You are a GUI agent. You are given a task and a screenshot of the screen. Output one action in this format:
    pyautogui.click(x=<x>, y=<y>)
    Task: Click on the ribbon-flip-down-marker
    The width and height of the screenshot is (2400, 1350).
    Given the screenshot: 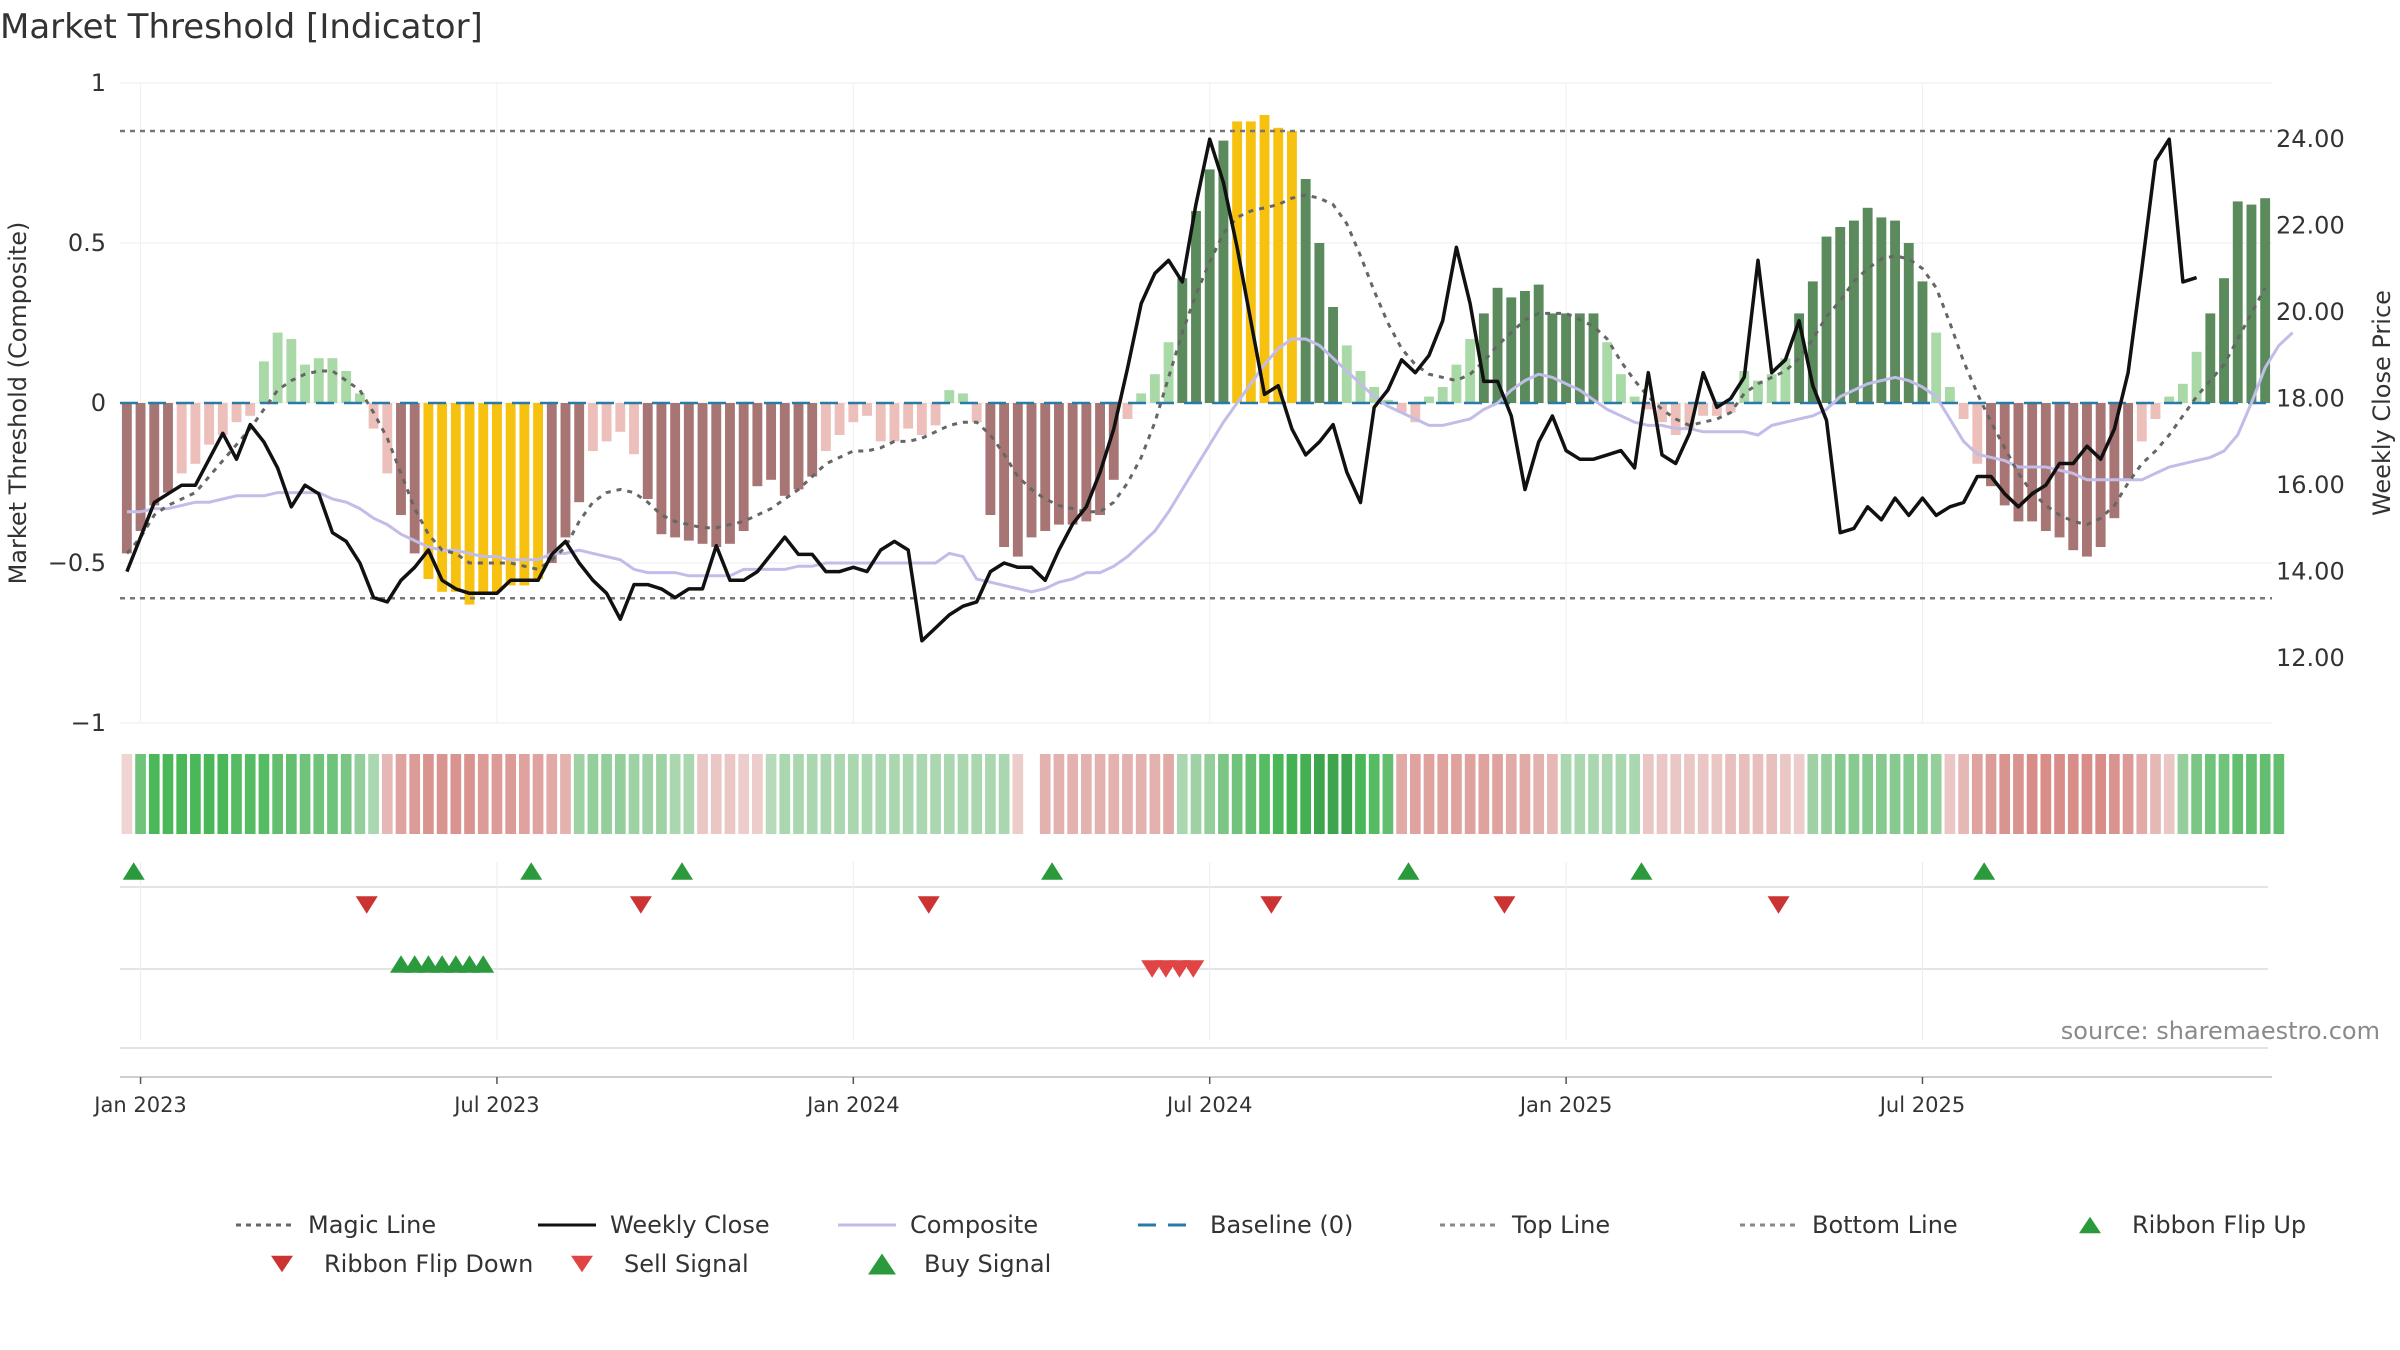 What is the action you would take?
    pyautogui.click(x=366, y=905)
    